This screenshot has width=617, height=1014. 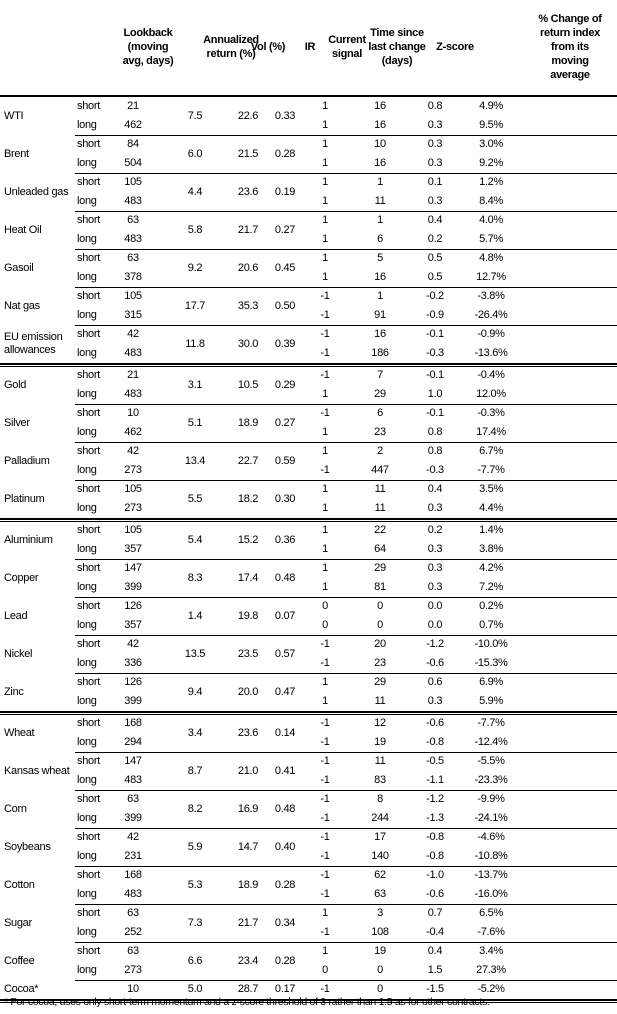 What do you see at coordinates (133, 606) in the screenshot?
I see `lookback-cell: 126` at bounding box center [133, 606].